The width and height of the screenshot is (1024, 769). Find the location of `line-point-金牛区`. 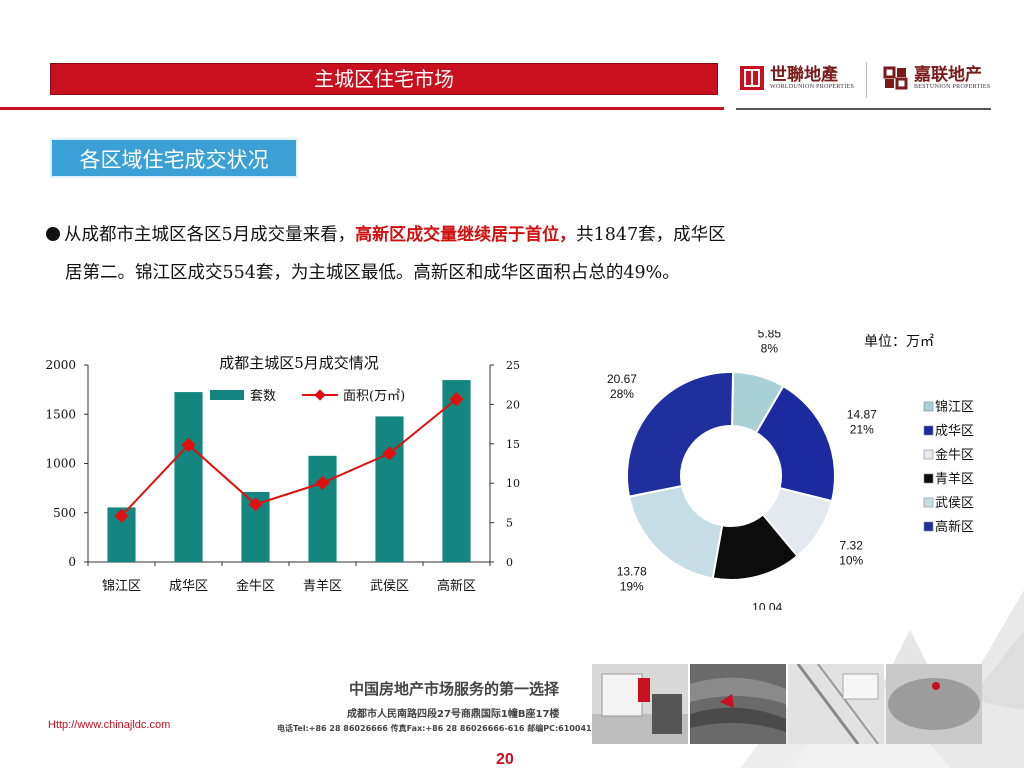

line-point-金牛区 is located at coordinates (255, 504).